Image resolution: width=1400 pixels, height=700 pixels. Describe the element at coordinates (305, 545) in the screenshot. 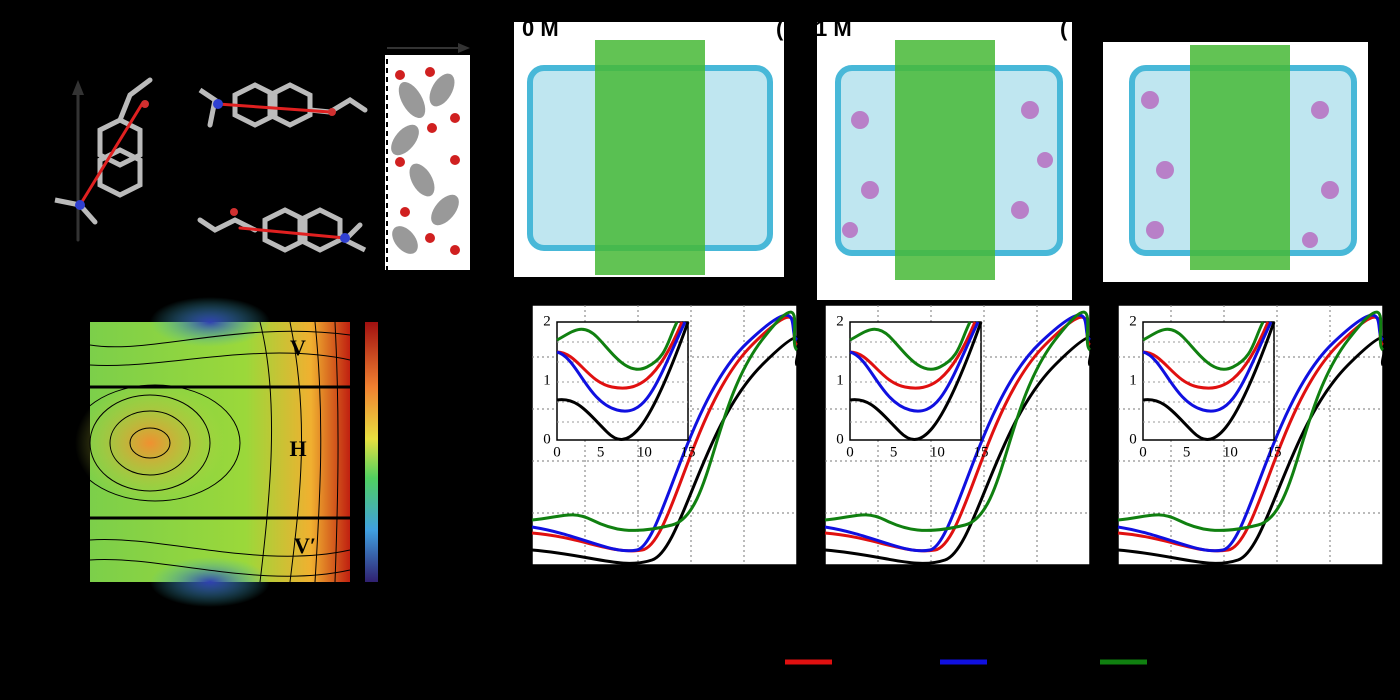

I see `region-label: V′` at that location.